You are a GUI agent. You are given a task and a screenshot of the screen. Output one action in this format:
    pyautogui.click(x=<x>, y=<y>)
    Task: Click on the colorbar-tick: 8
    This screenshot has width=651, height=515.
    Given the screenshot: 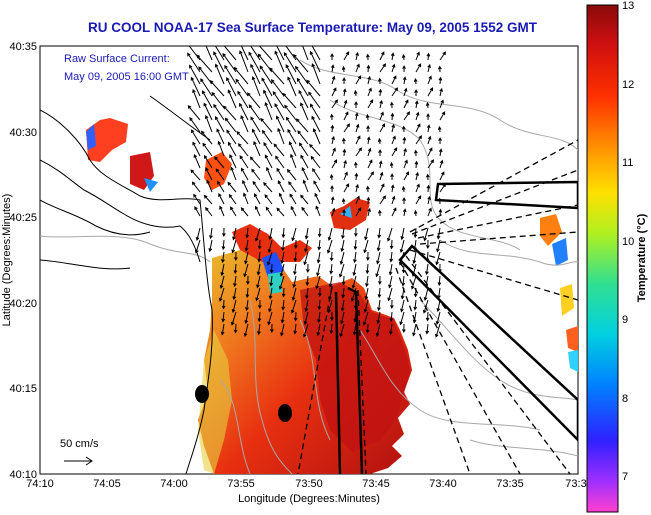 What is the action you would take?
    pyautogui.click(x=625, y=399)
    